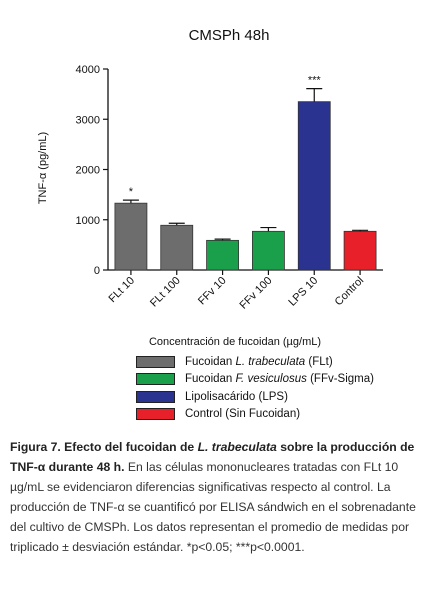 The height and width of the screenshot is (589, 431). I want to click on legend-label: Fucoidan F. vesiculosus (FFv-Sigma), so click(279, 379).